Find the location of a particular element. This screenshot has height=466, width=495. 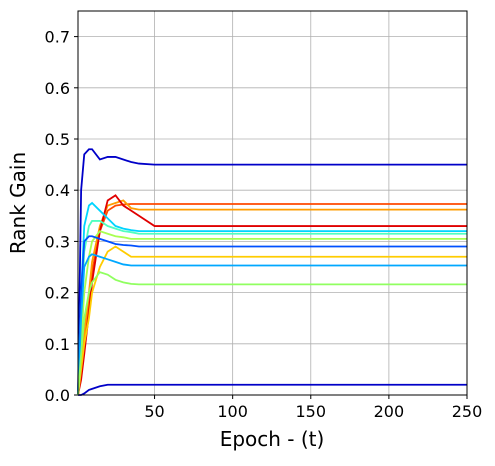

x-tick-label: 50 is located at coordinates (154, 411).